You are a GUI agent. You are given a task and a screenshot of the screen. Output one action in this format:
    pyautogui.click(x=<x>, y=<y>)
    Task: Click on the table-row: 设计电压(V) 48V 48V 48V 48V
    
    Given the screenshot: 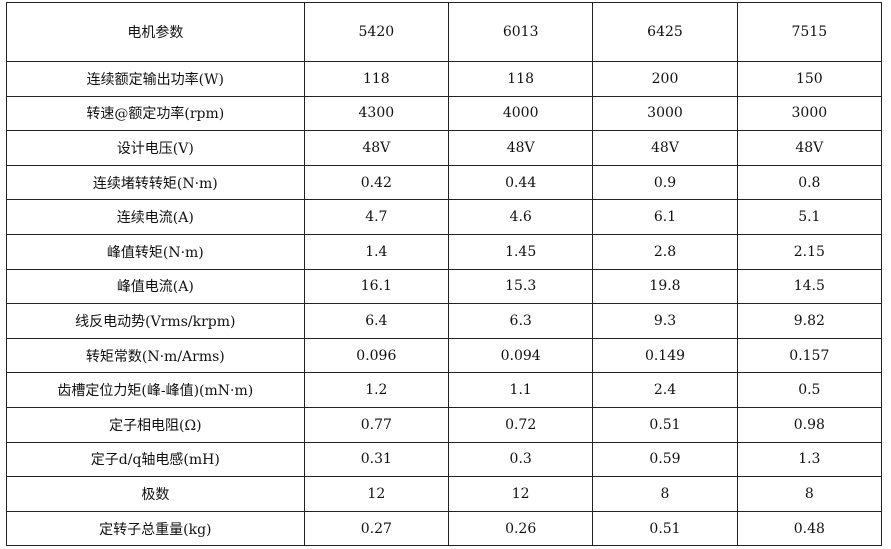 What is the action you would take?
    pyautogui.click(x=444, y=148)
    